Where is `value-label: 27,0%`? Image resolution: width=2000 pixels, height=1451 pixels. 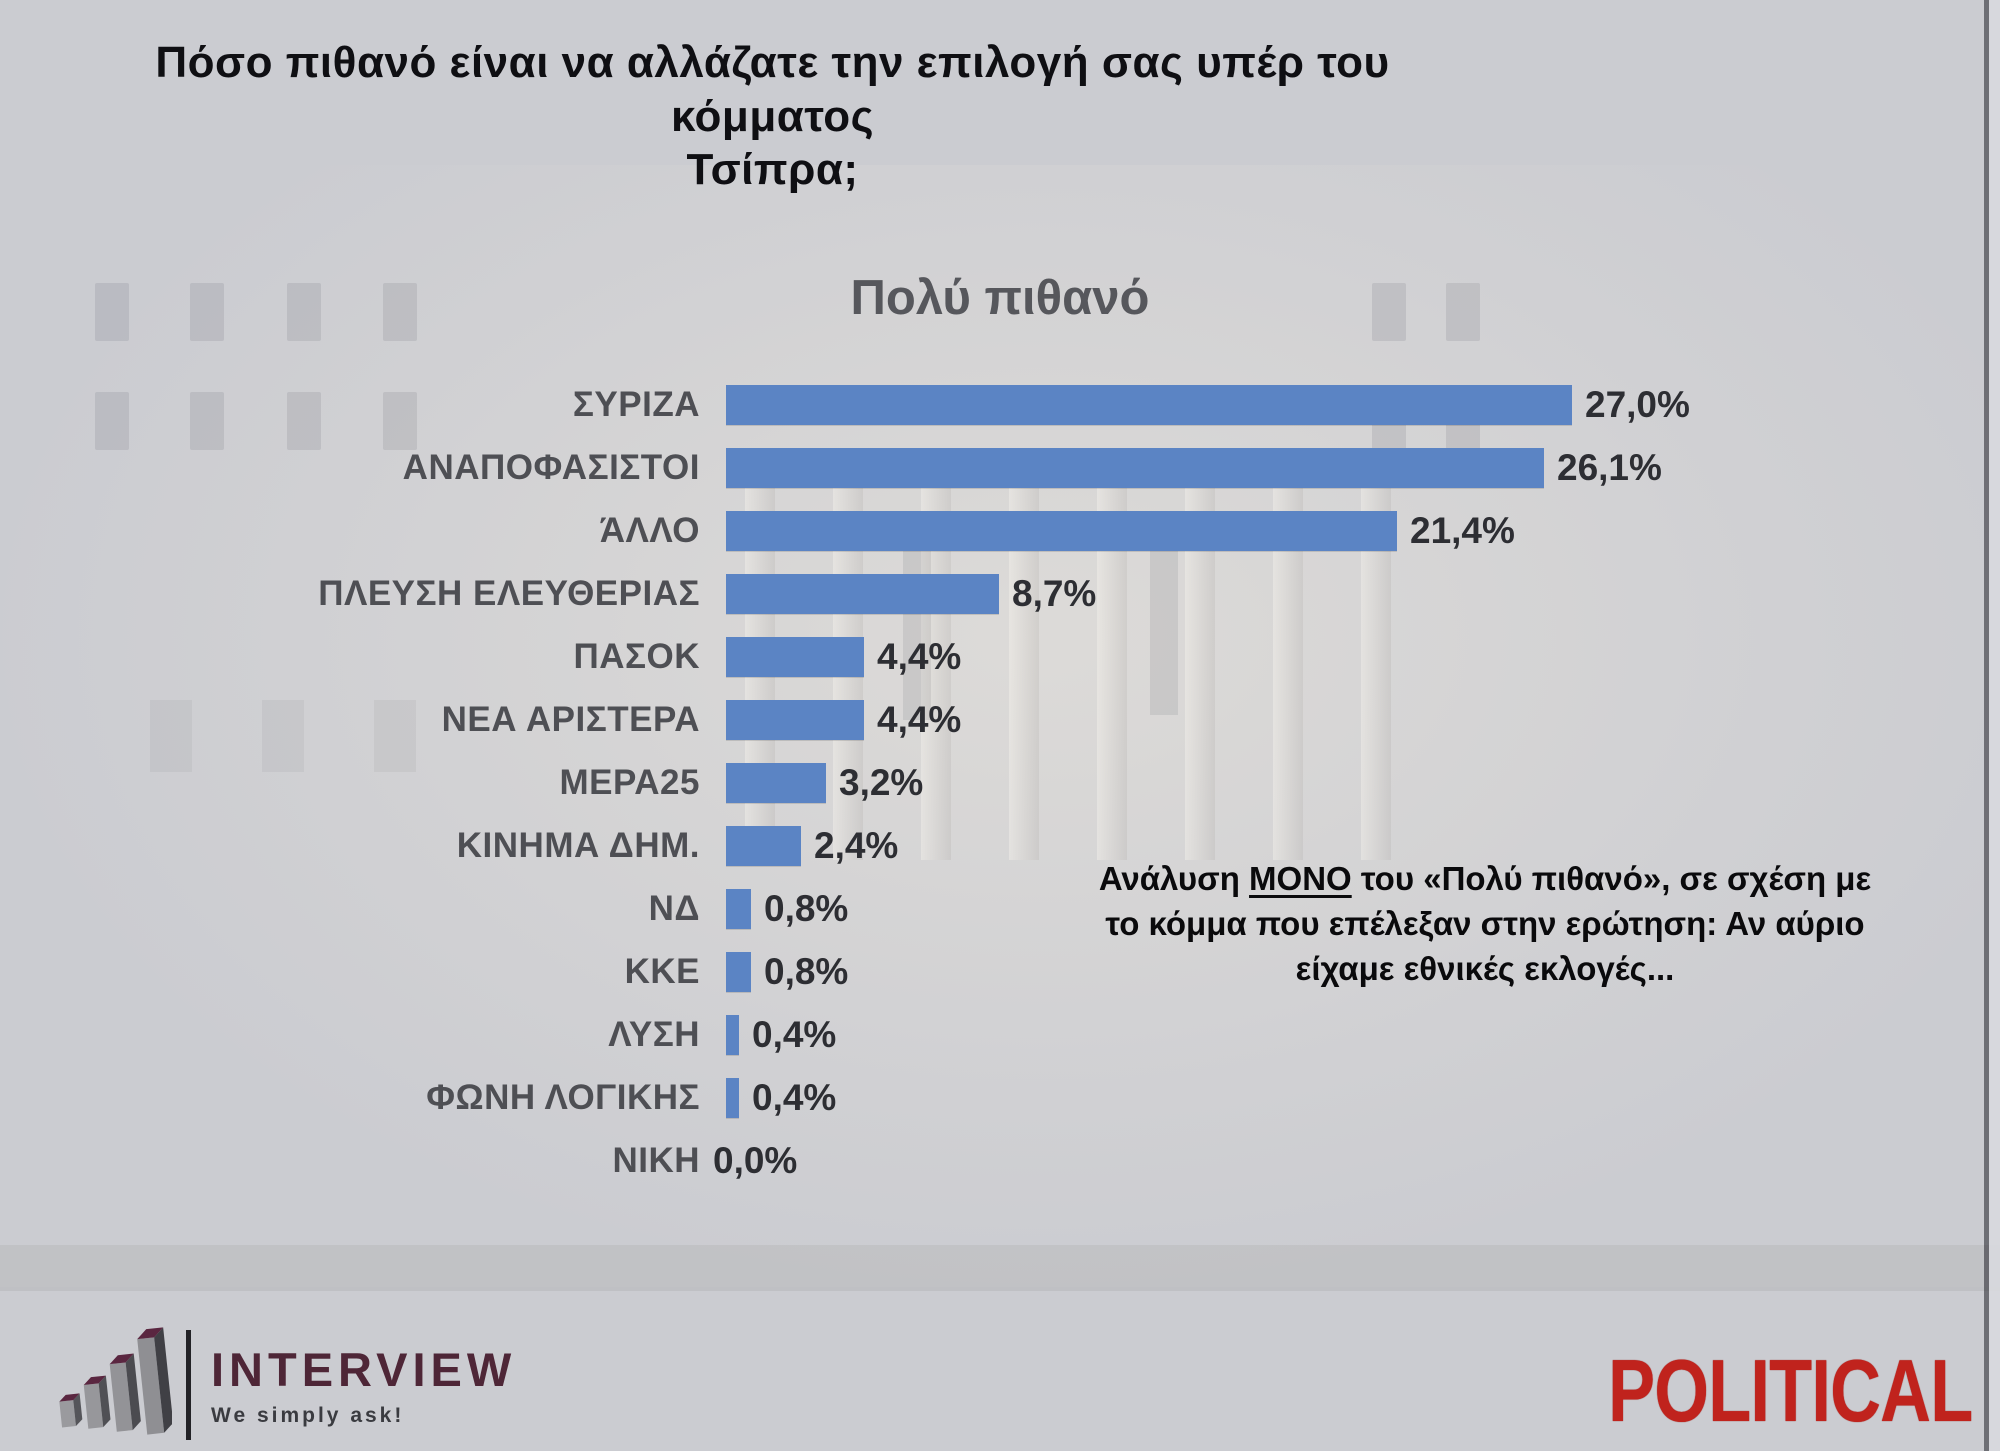
value-label: 27,0% is located at coordinates (1637, 404).